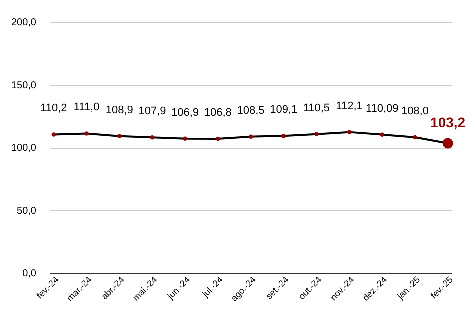  Describe the element at coordinates (448, 122) in the screenshot. I see `data-label: 103,2` at that location.